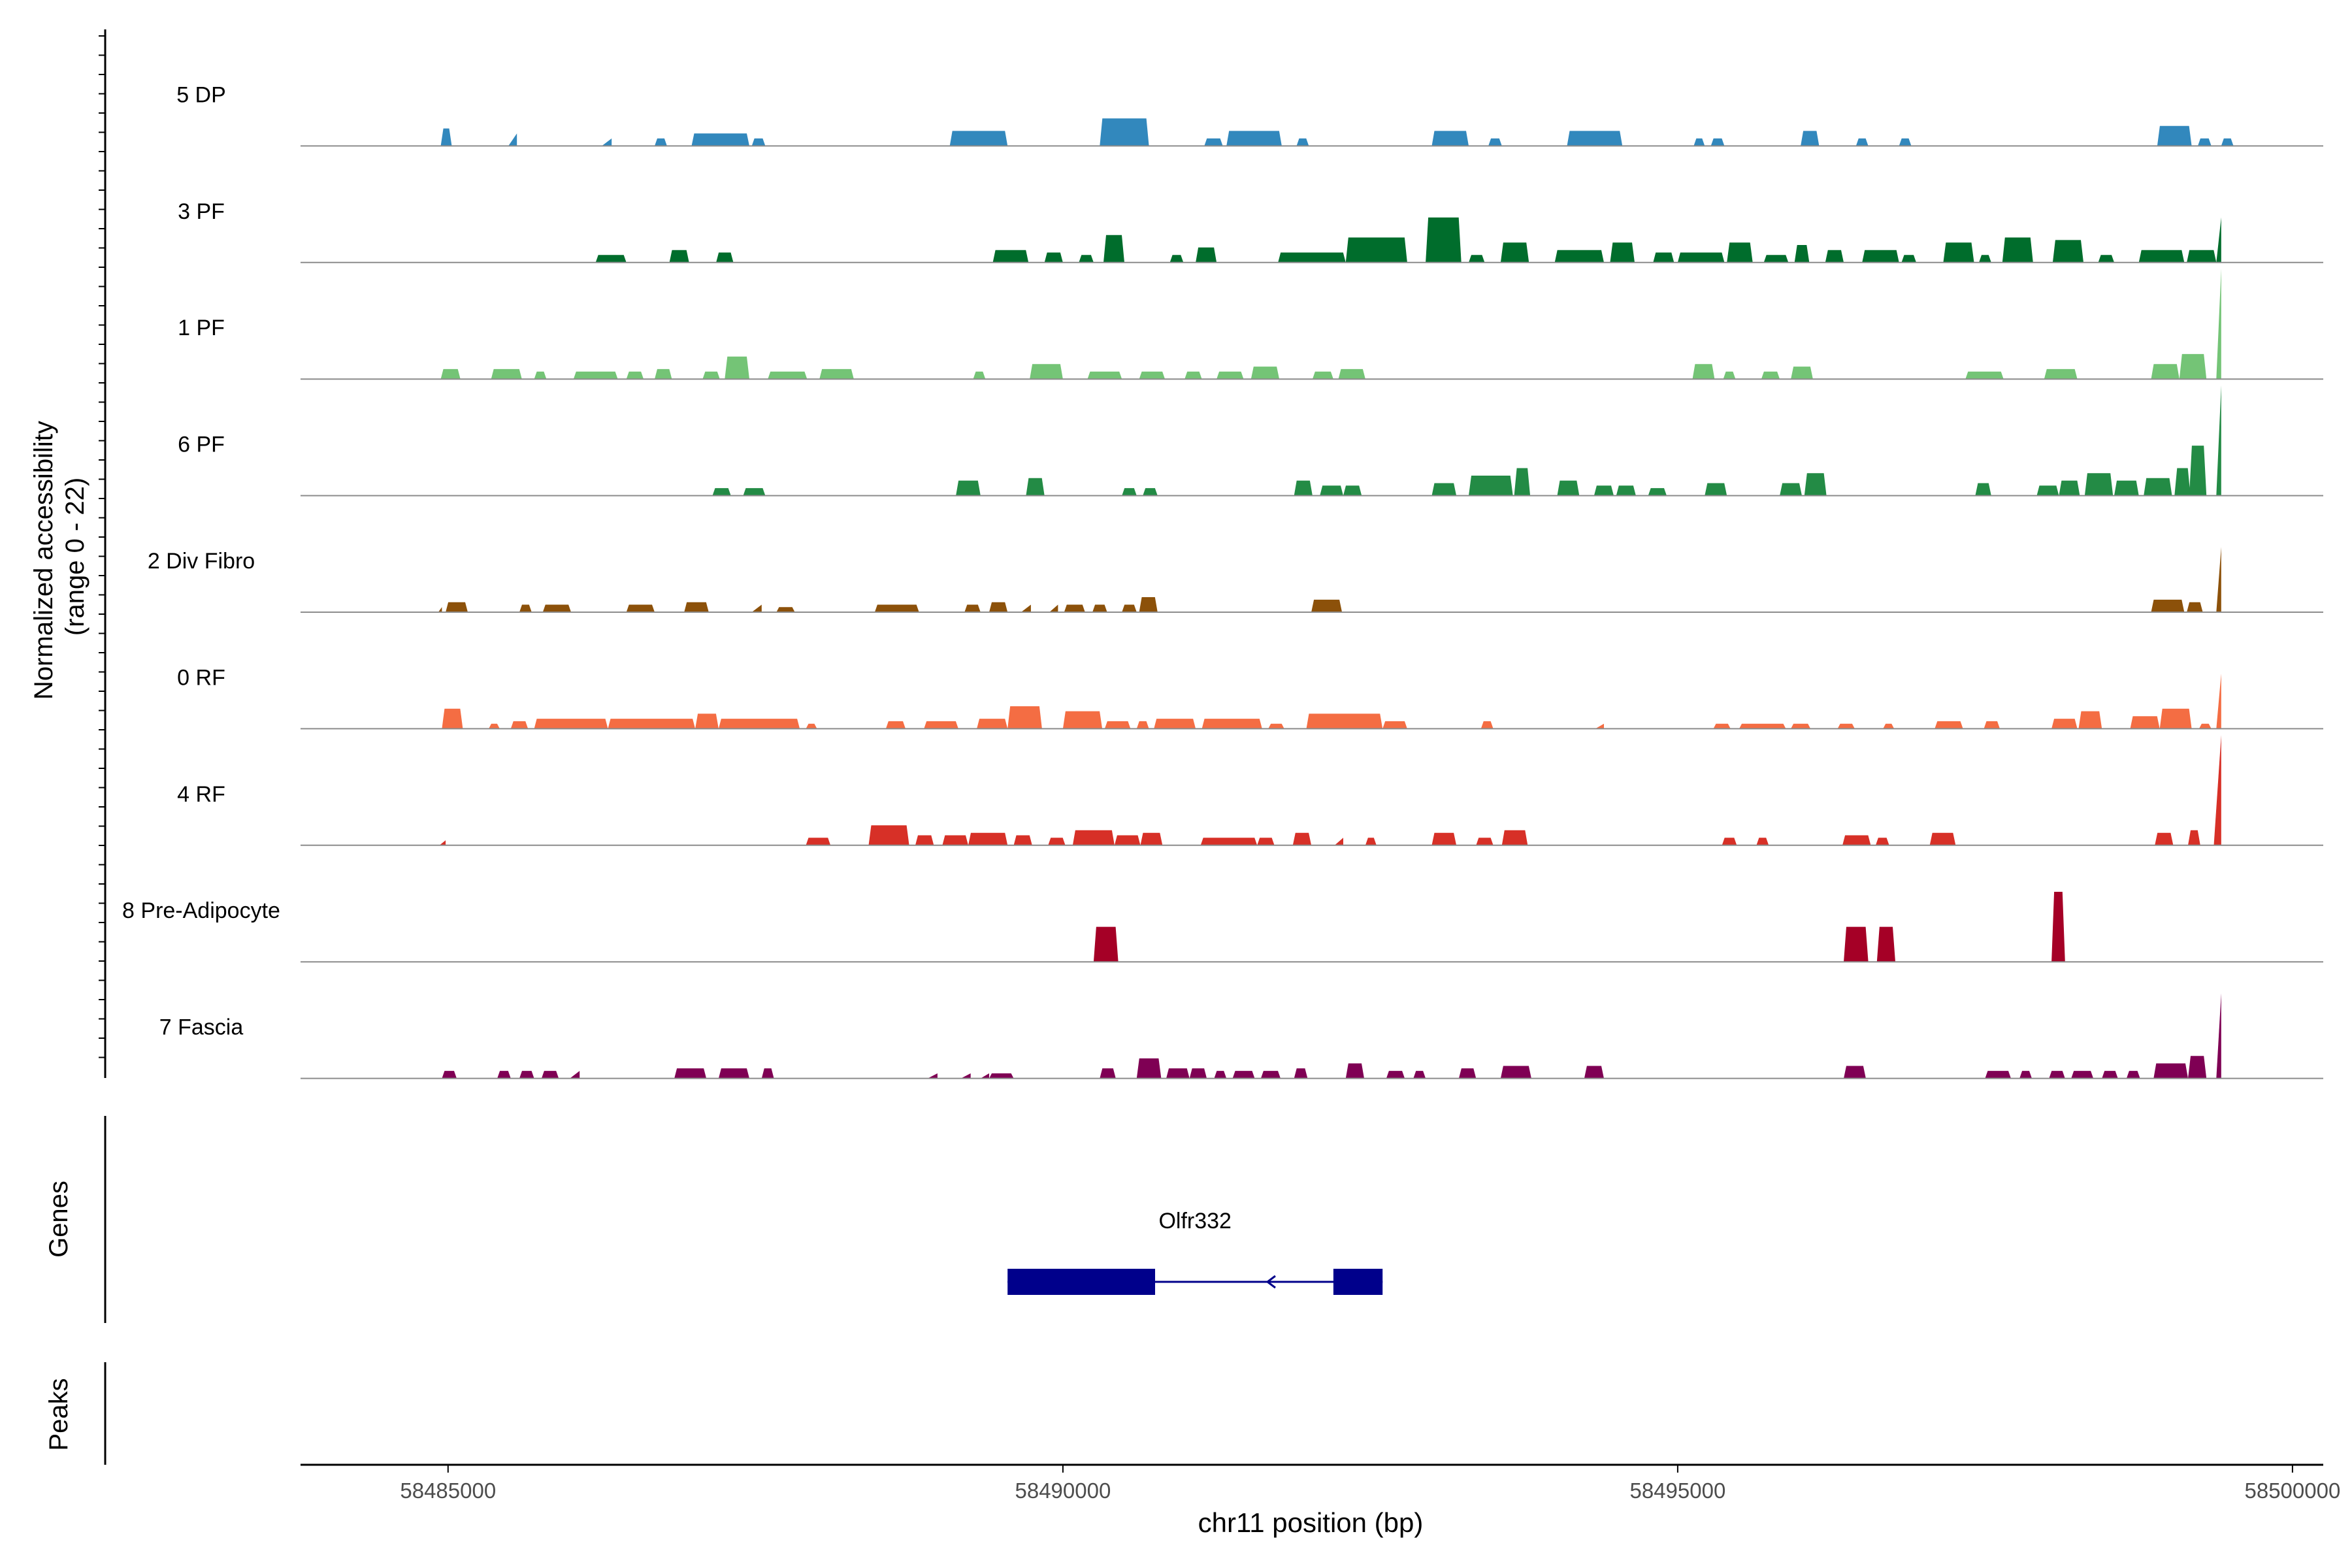 The width and height of the screenshot is (2352, 1568). Describe the element at coordinates (43, 560) in the screenshot. I see `y-axis-label-line1: Normalized accessibility` at that location.